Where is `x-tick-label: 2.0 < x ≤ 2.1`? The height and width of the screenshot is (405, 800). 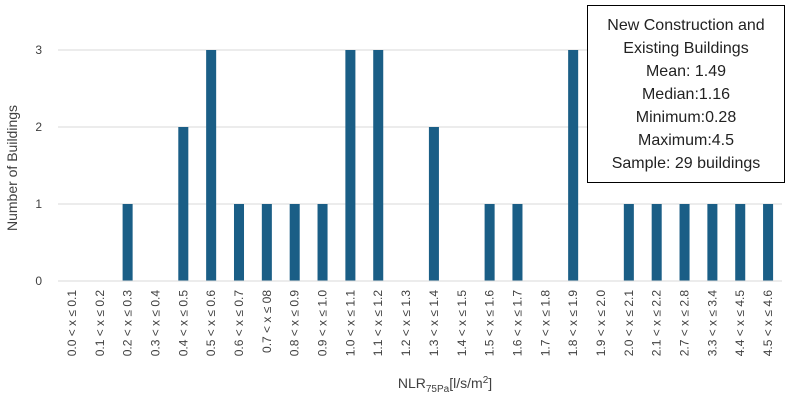
x-tick-label: 2.0 < x ≤ 2.1 is located at coordinates (629, 323).